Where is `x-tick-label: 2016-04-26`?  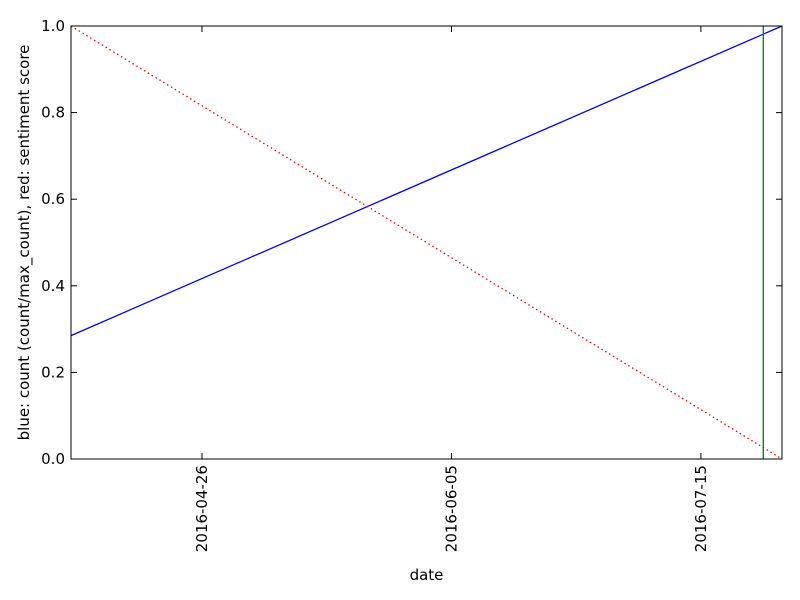
x-tick-label: 2016-04-26 is located at coordinates (202, 508).